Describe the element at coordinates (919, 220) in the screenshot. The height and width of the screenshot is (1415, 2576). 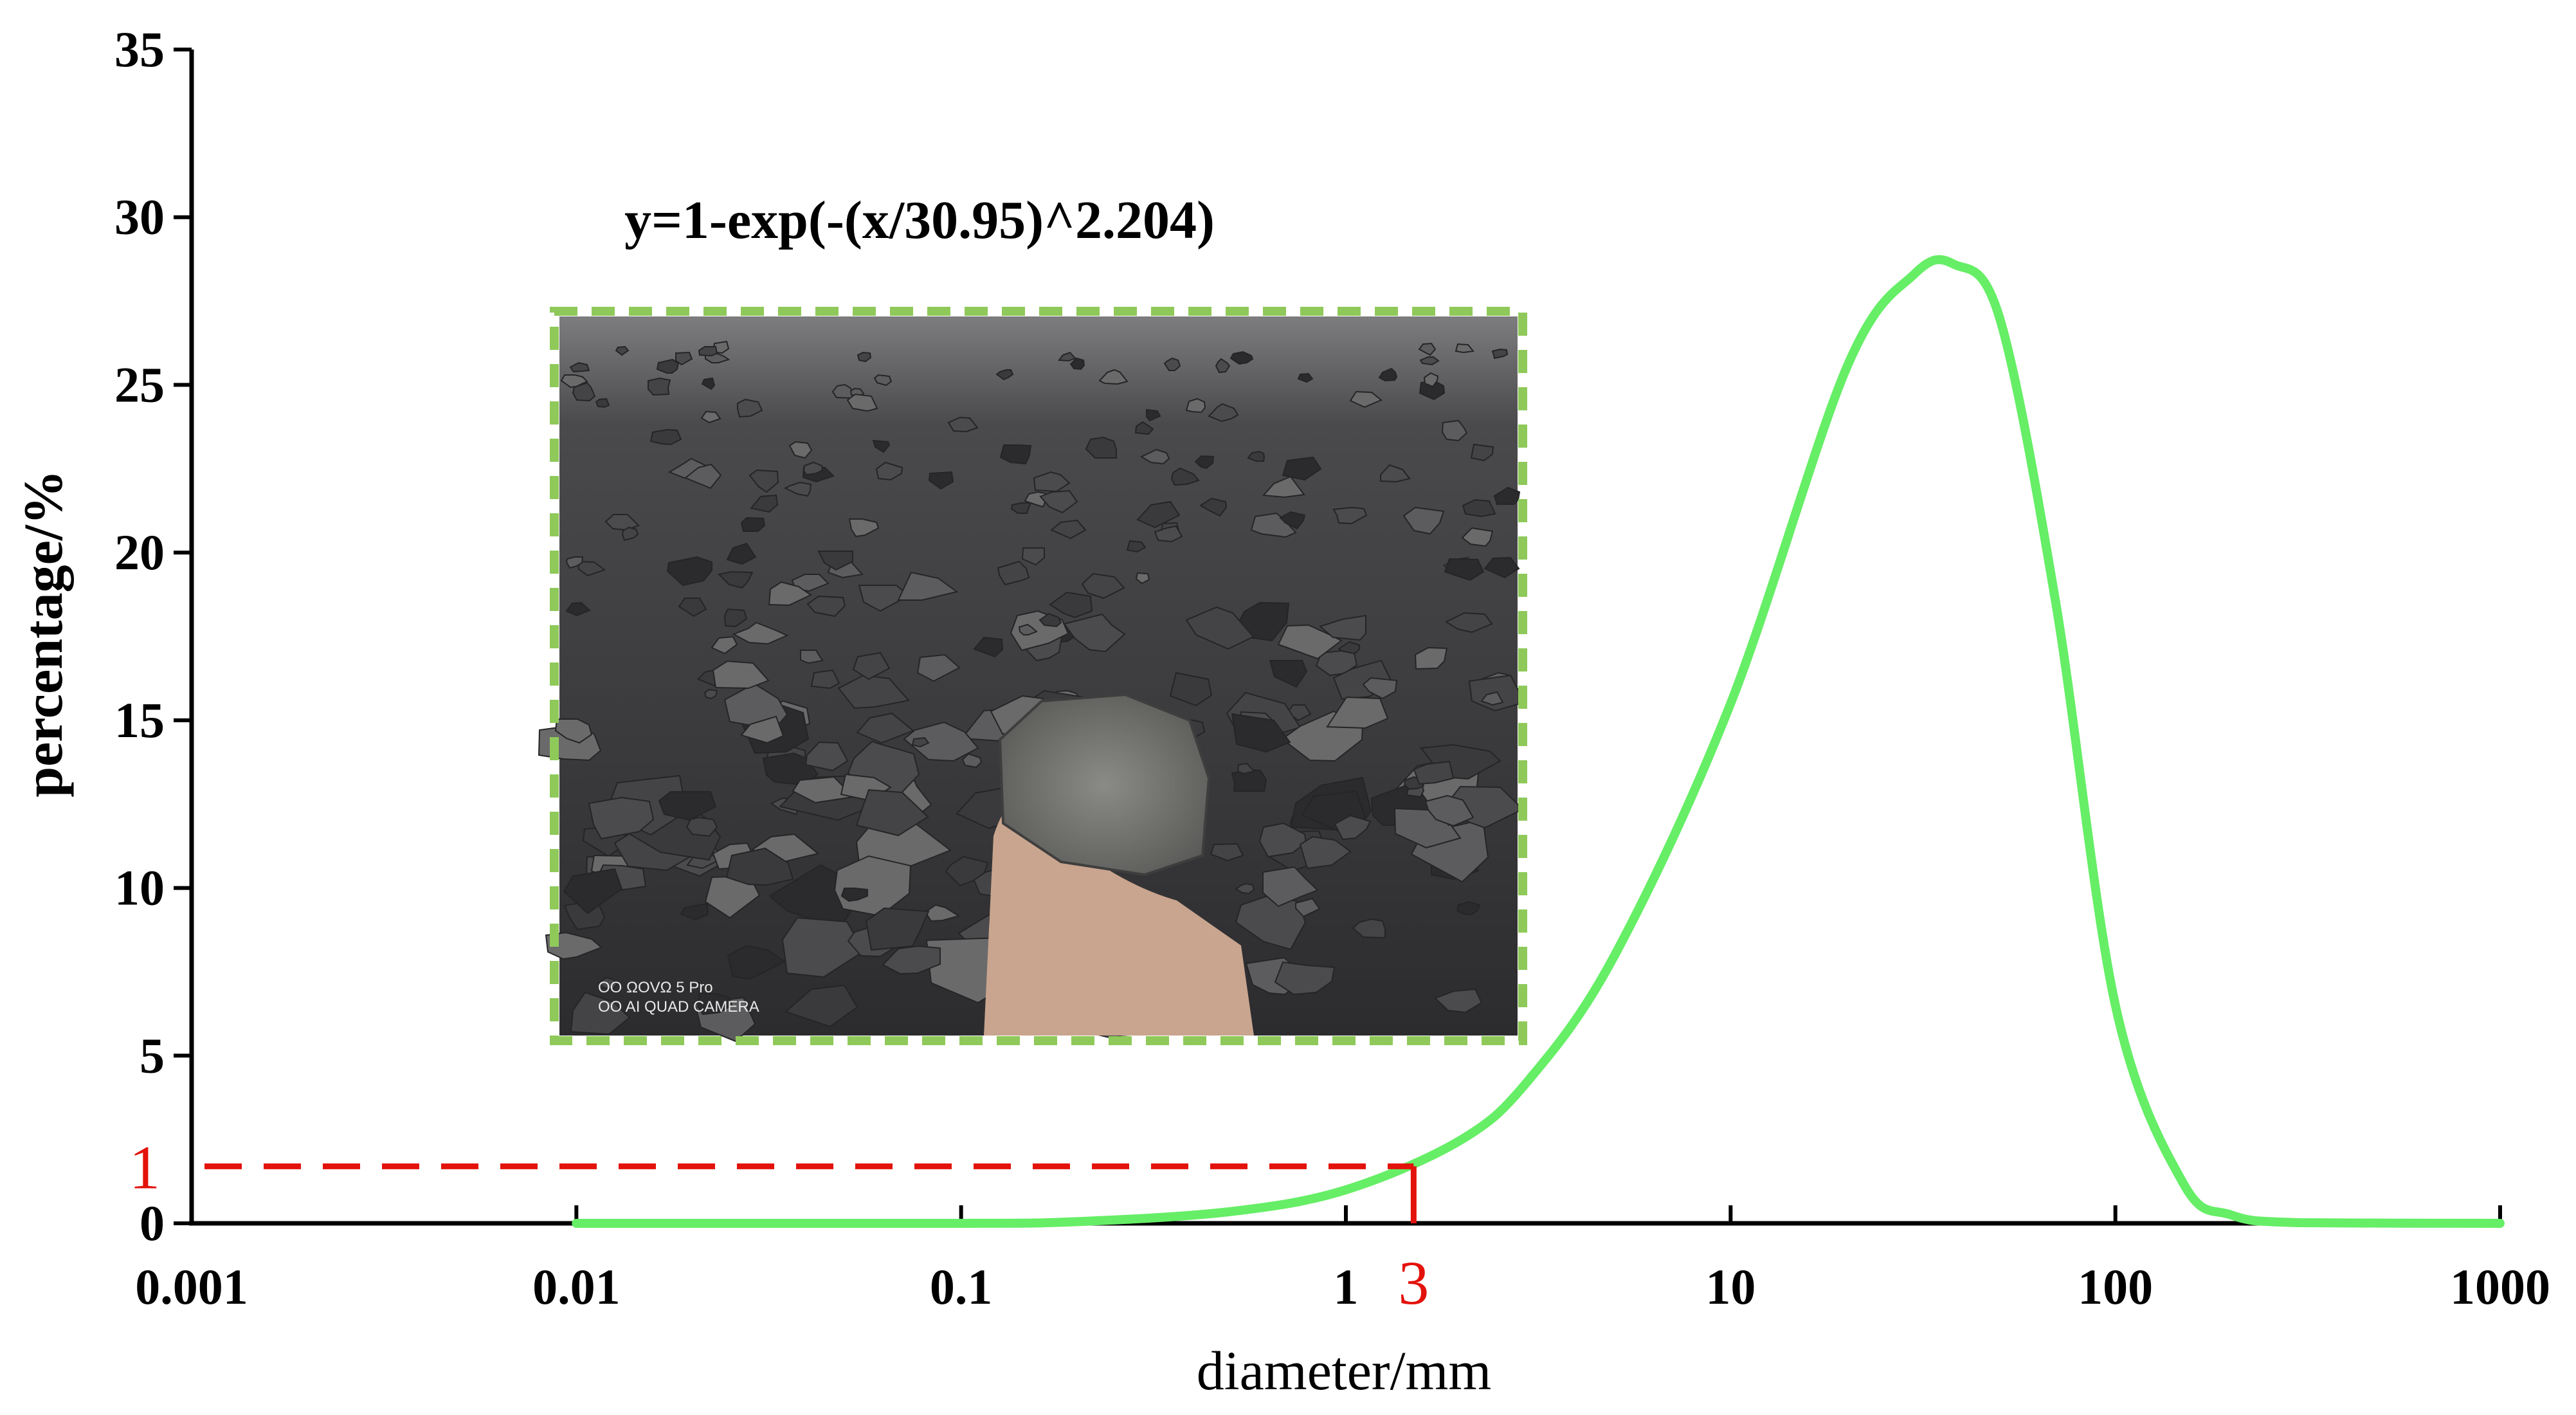
I see `equation-annotation: y=1-exp(-(x/30.95)^2.204)` at that location.